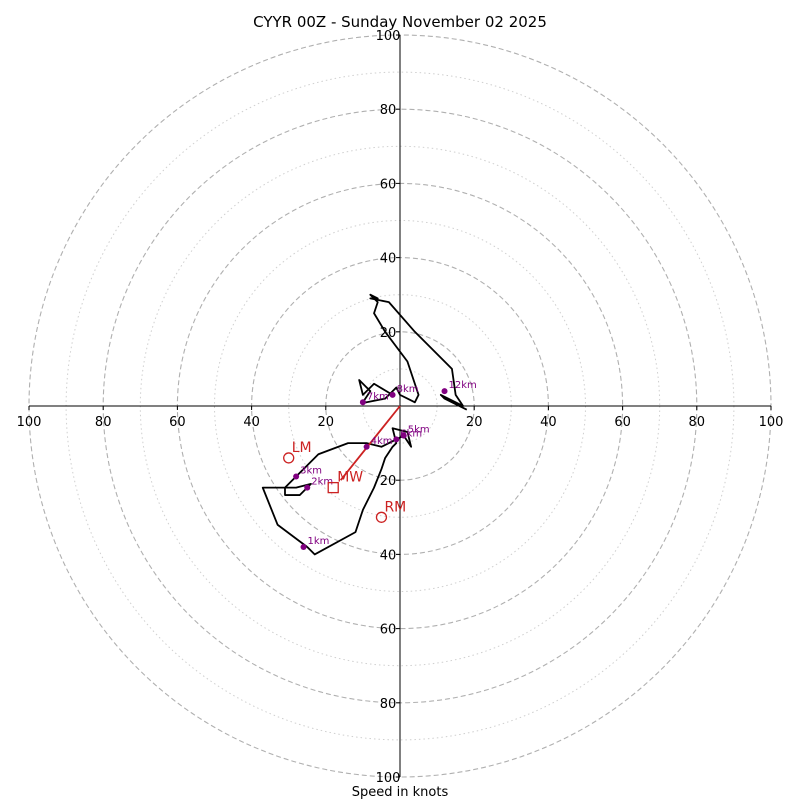 This screenshot has width=800, height=800. Describe the element at coordinates (400, 792) in the screenshot. I see `x-axis-label: Speed in knots` at that location.